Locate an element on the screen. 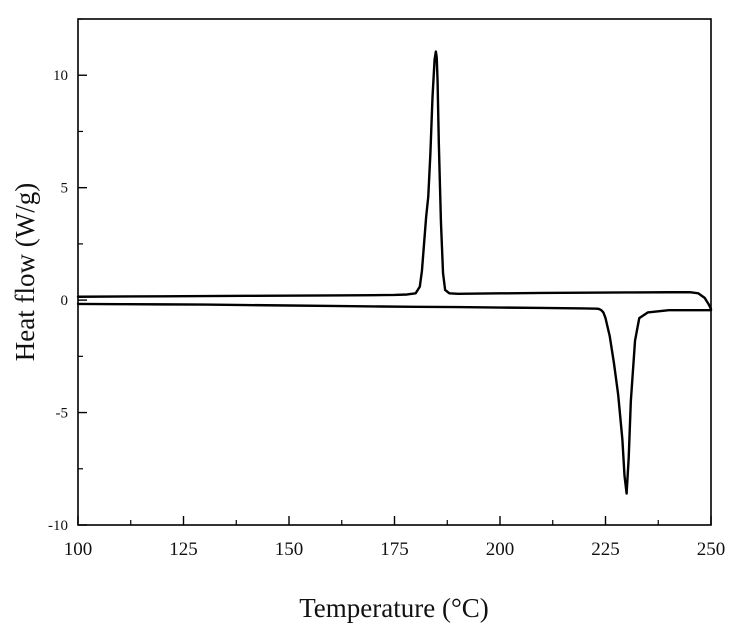 Image resolution: width=747 pixels, height=630 pixels. x-tick-label: 225 is located at coordinates (605, 549).